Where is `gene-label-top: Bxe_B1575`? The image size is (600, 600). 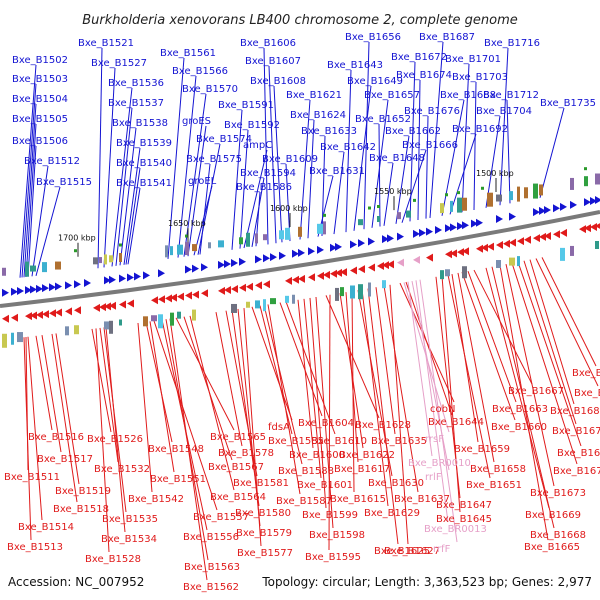
gene-label-top: Bxe_B1575 is located at coordinates (214, 159).